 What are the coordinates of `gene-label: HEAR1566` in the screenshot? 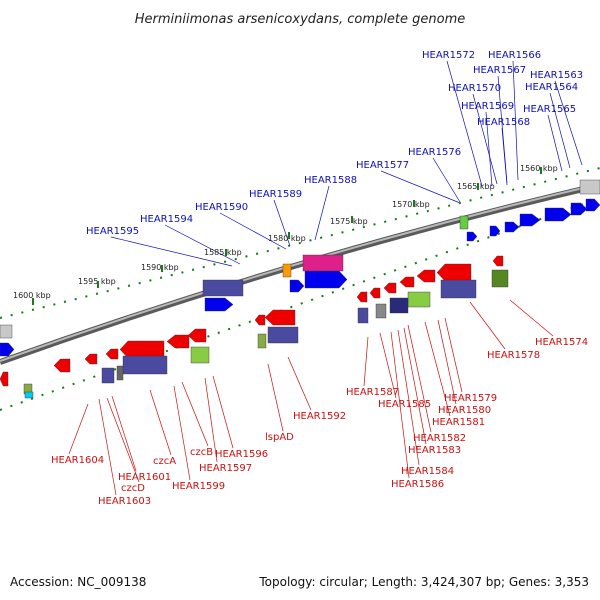 It's located at (514, 55).